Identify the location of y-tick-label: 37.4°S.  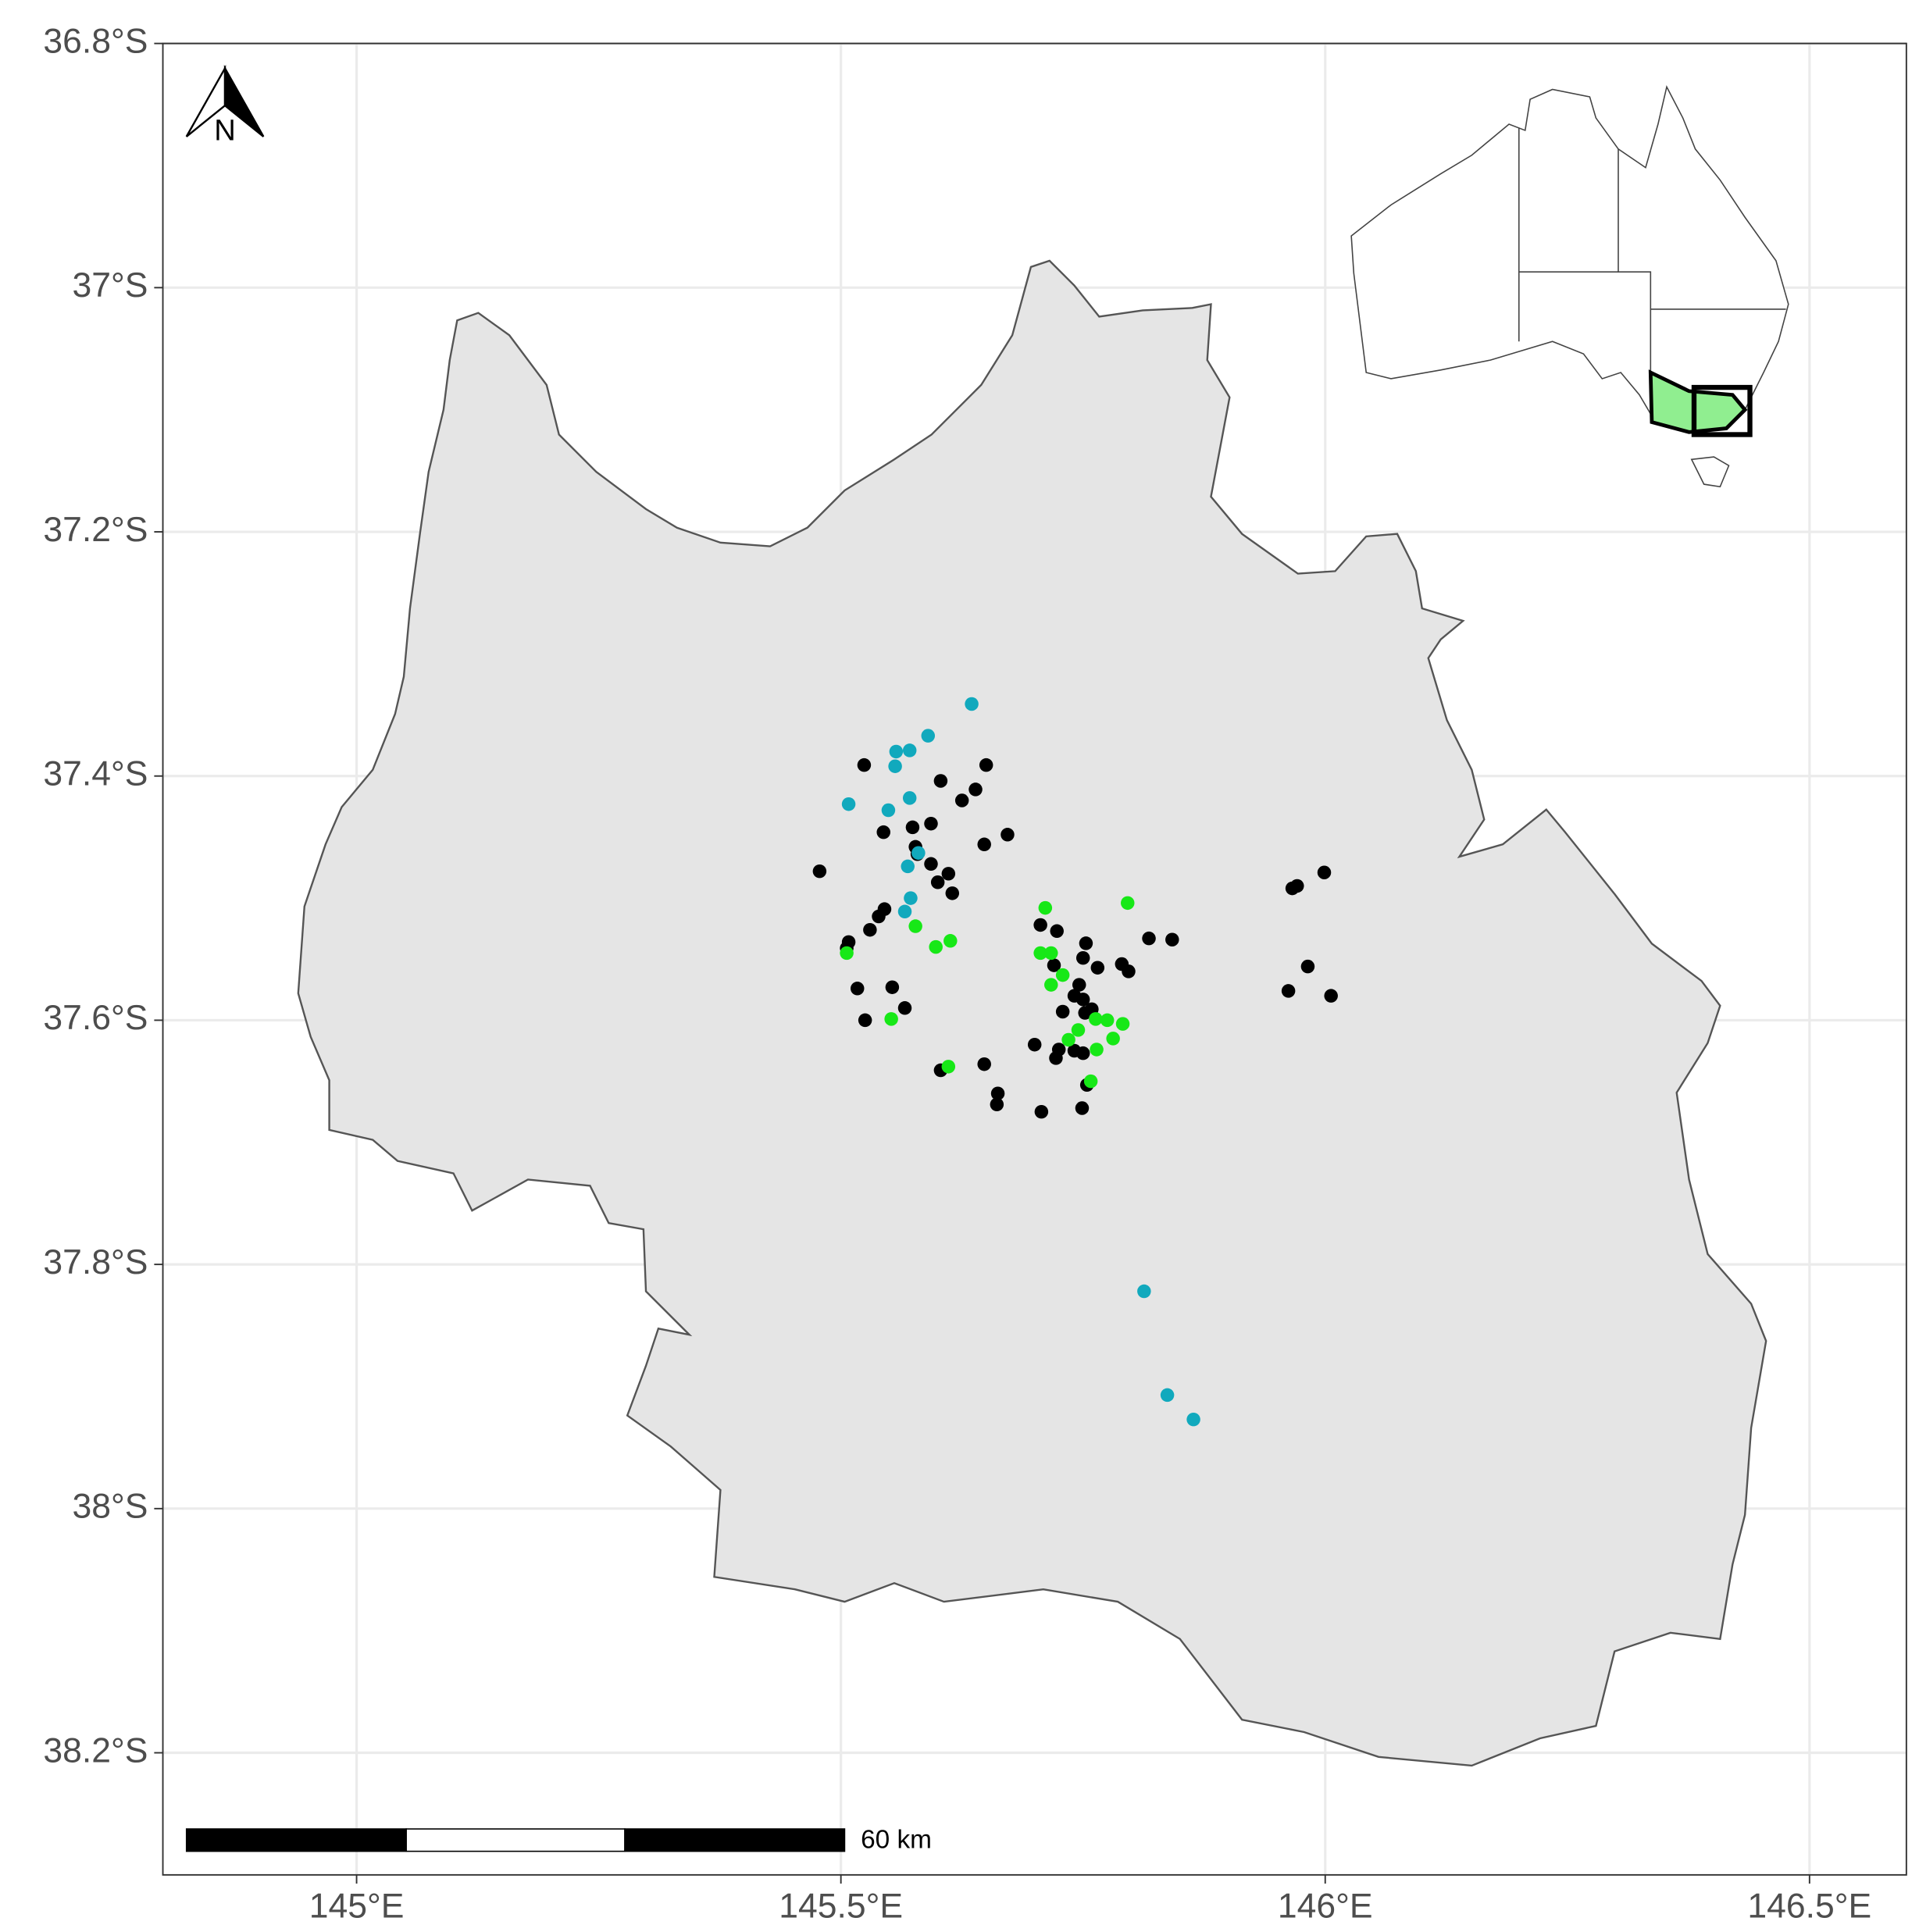
(95, 773).